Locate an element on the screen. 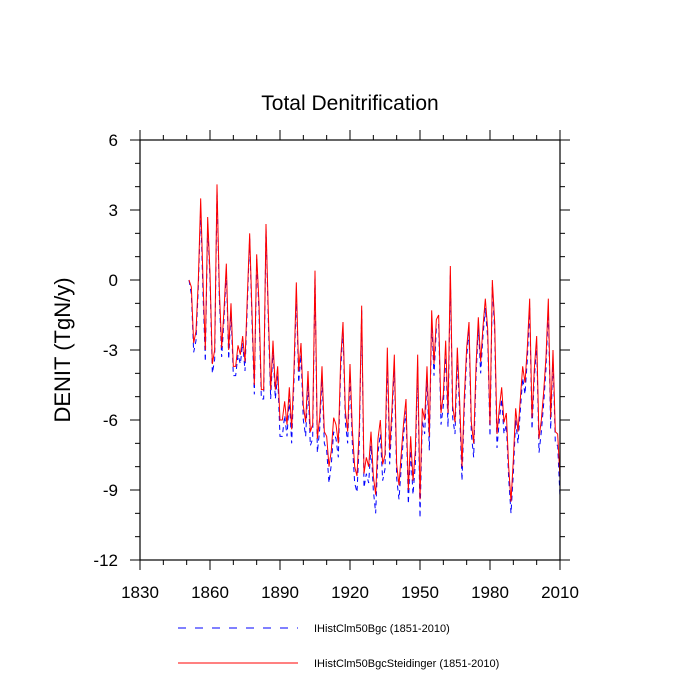 Image resolution: width=700 pixels, height=700 pixels. x-tick-label: 1890 is located at coordinates (280, 592).